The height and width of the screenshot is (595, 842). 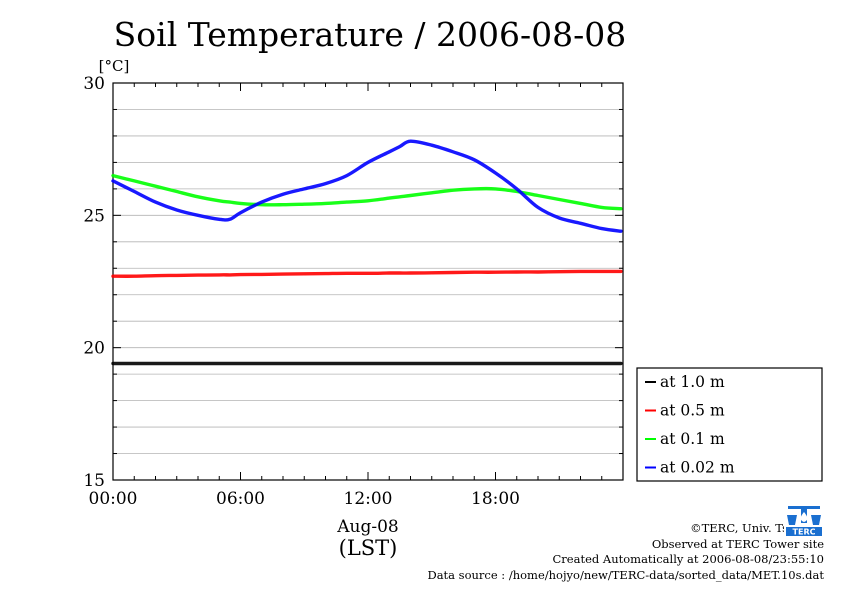 What do you see at coordinates (113, 499) in the screenshot?
I see `x-tick-label: 00:00` at bounding box center [113, 499].